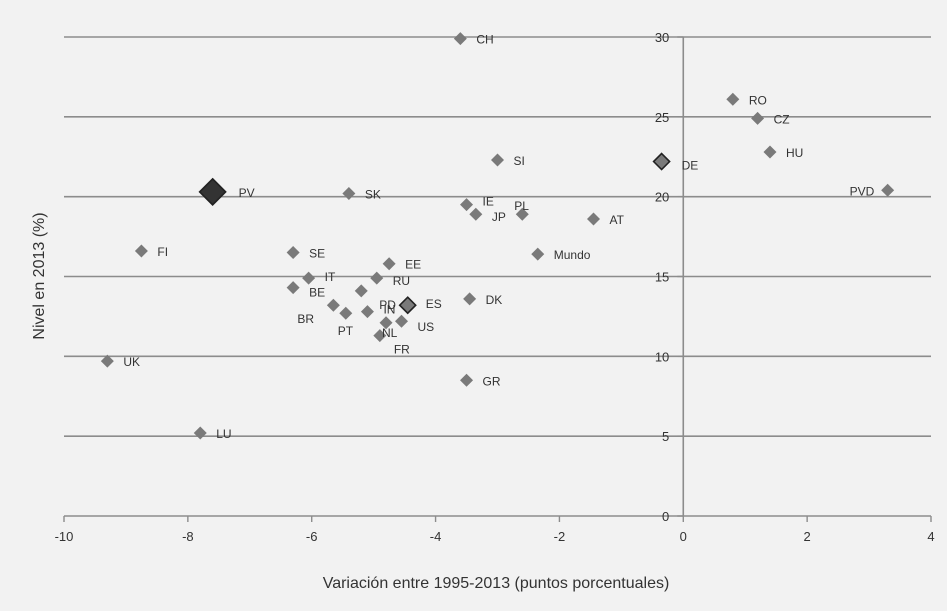 This screenshot has width=947, height=611. What do you see at coordinates (683, 536) in the screenshot?
I see `x-tick-label-0: 0` at bounding box center [683, 536].